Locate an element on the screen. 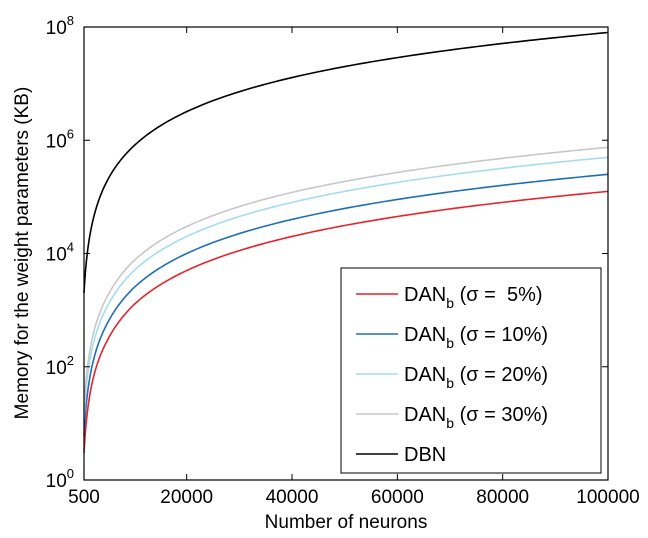 This screenshot has width=648, height=538. x-axis-title: Number of neurons is located at coordinates (346, 522).